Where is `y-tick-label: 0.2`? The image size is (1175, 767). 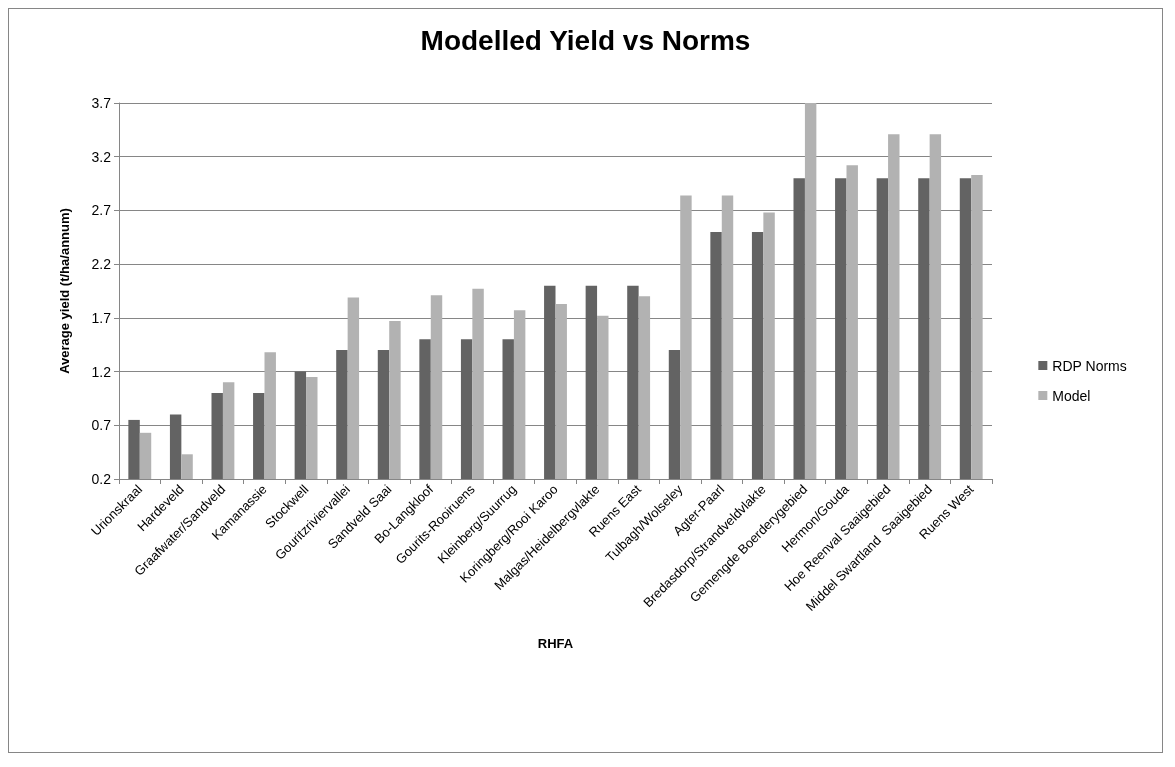
y-tick-label: 0.2 is located at coordinates (101, 479).